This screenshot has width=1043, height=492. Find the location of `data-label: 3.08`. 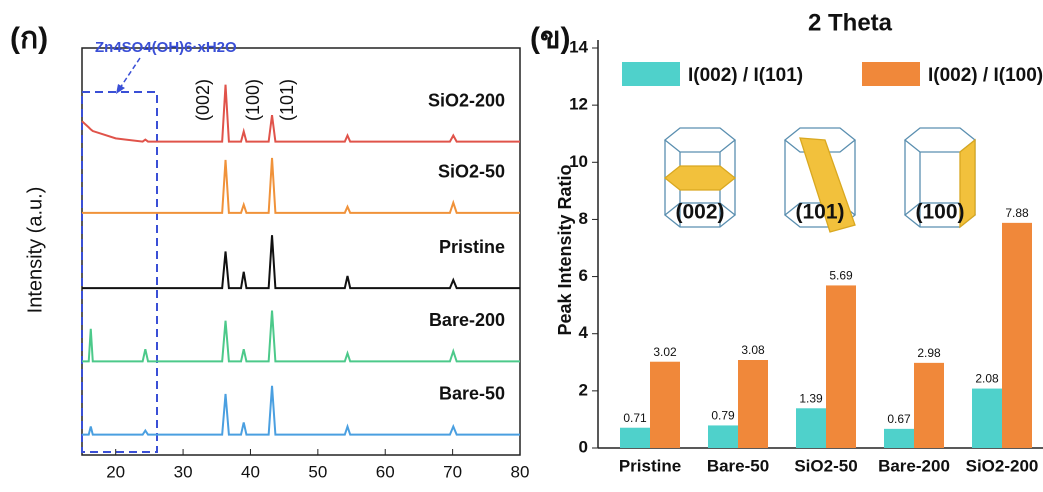

data-label: 3.08 is located at coordinates (753, 350).